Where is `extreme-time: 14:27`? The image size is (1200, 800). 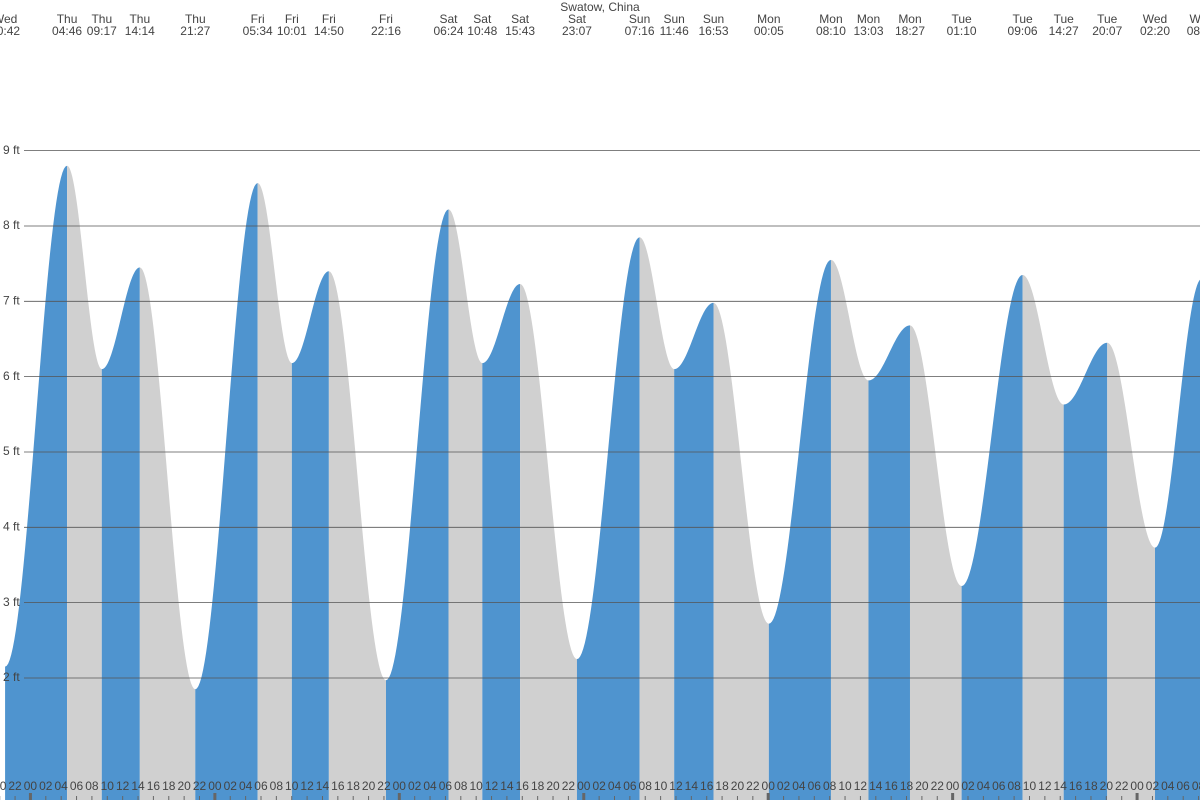
extreme-time: 14:27 is located at coordinates (1064, 31).